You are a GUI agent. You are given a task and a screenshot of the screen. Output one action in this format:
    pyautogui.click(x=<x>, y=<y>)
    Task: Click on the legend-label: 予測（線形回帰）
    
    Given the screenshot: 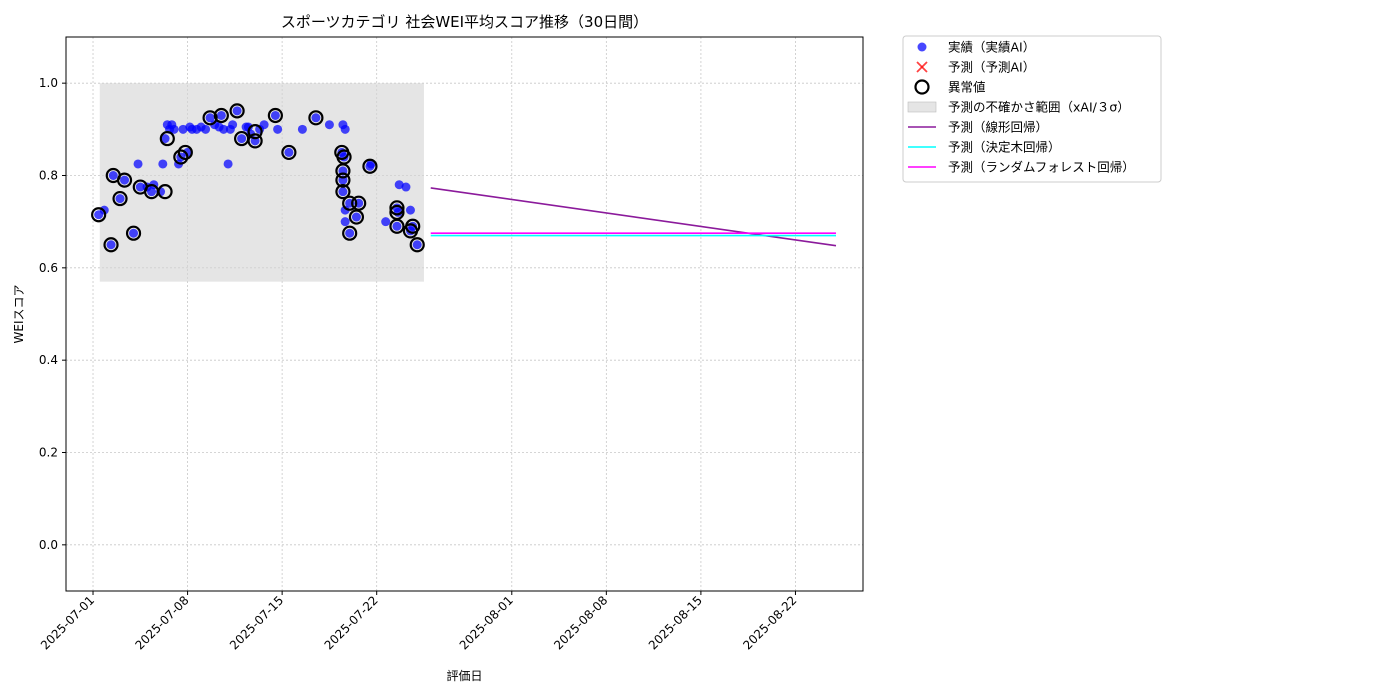 What is the action you would take?
    pyautogui.click(x=998, y=127)
    